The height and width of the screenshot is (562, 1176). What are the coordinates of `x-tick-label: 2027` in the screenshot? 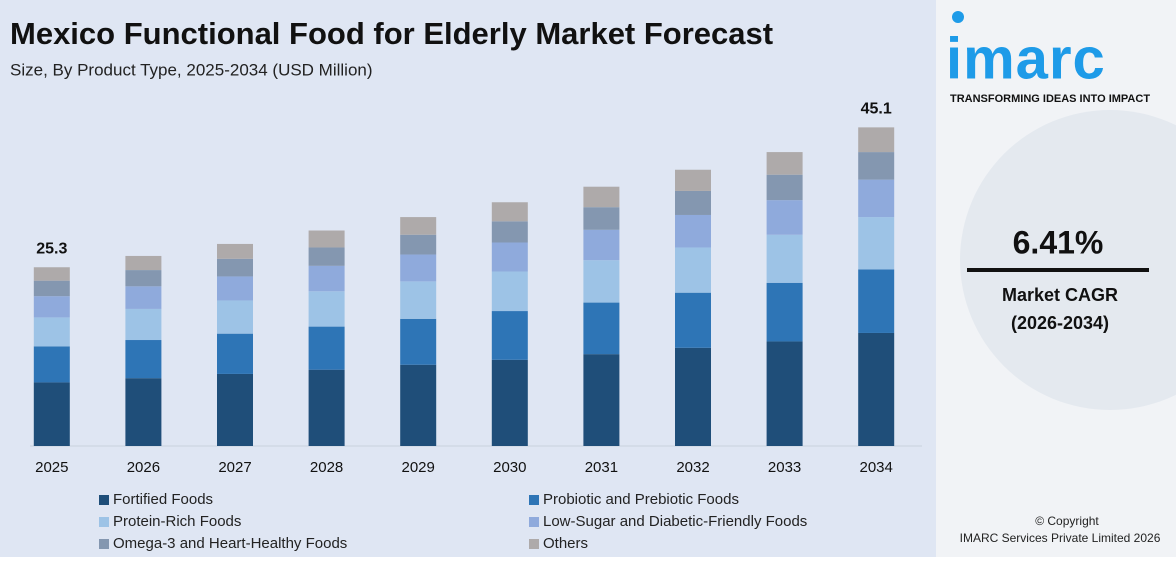 It's located at (234, 467).